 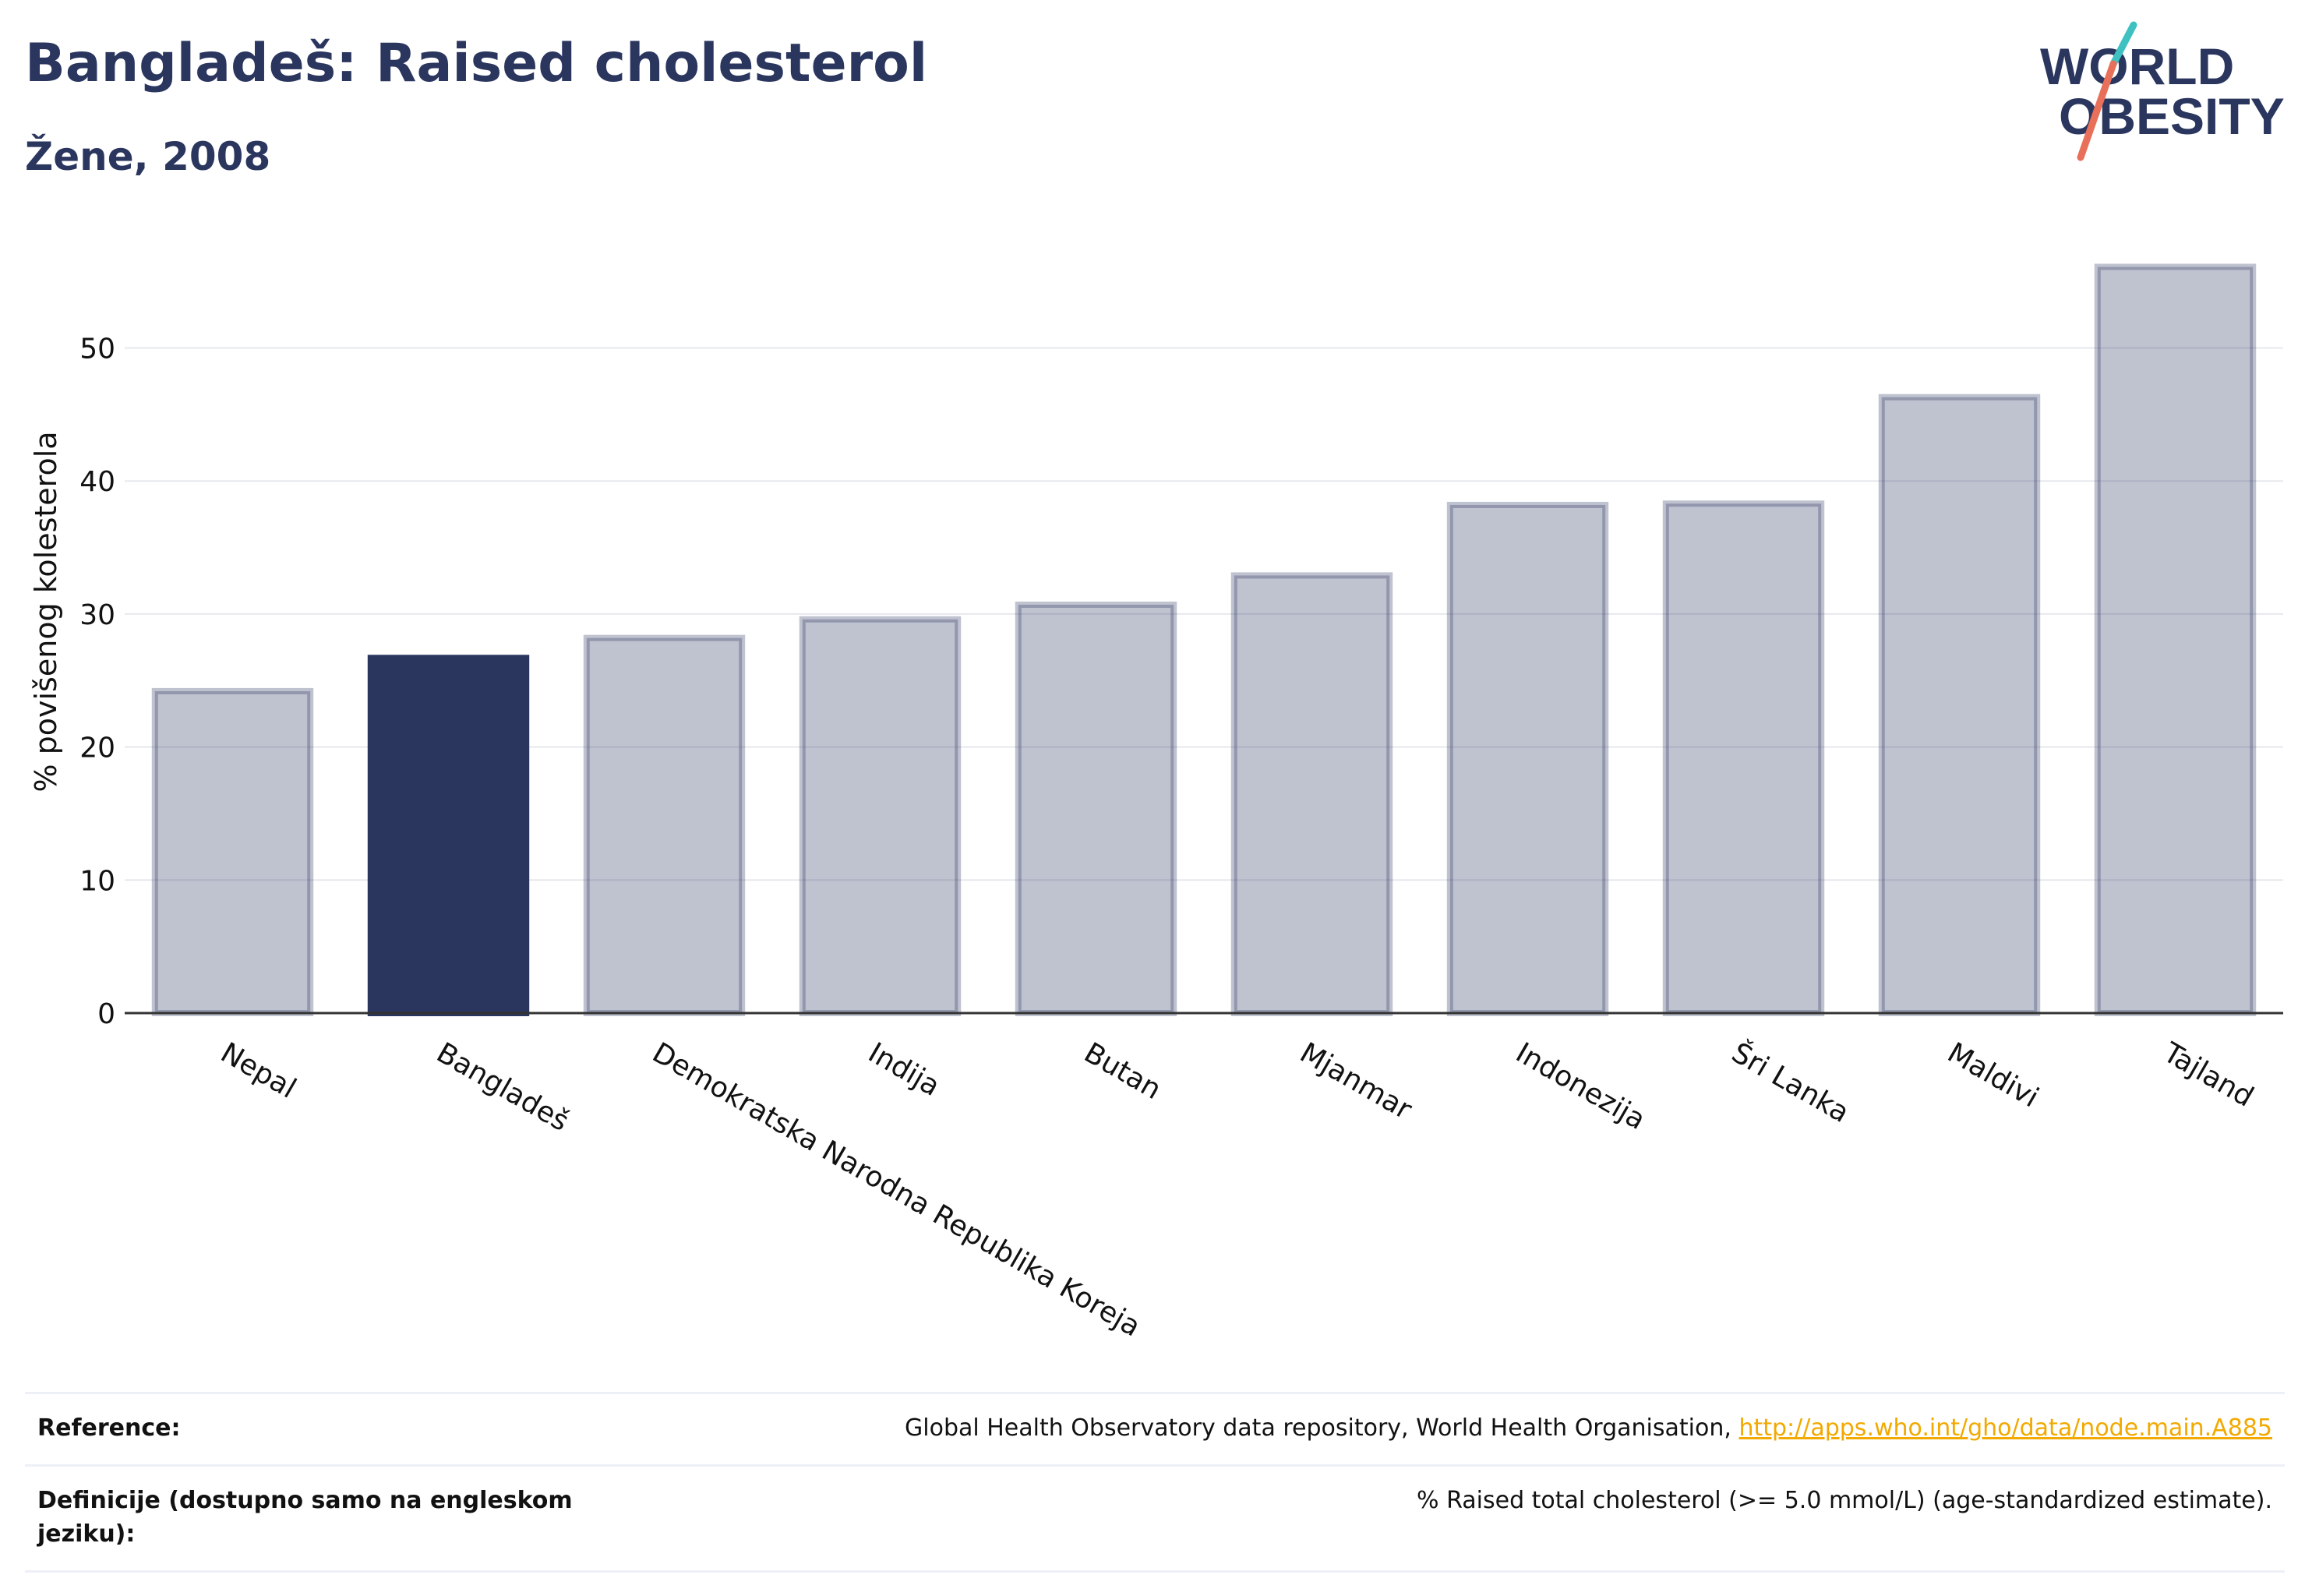 What do you see at coordinates (1993, 1075) in the screenshot?
I see `x-tick-label: Maldivi` at bounding box center [1993, 1075].